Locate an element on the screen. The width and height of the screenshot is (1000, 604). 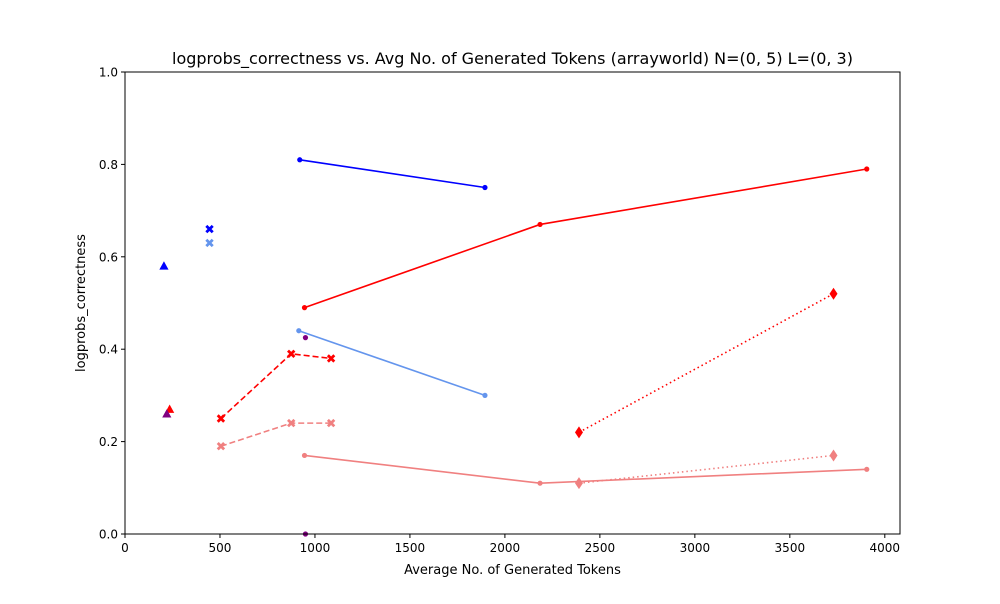
series-0-line is located at coordinates (392, 173).